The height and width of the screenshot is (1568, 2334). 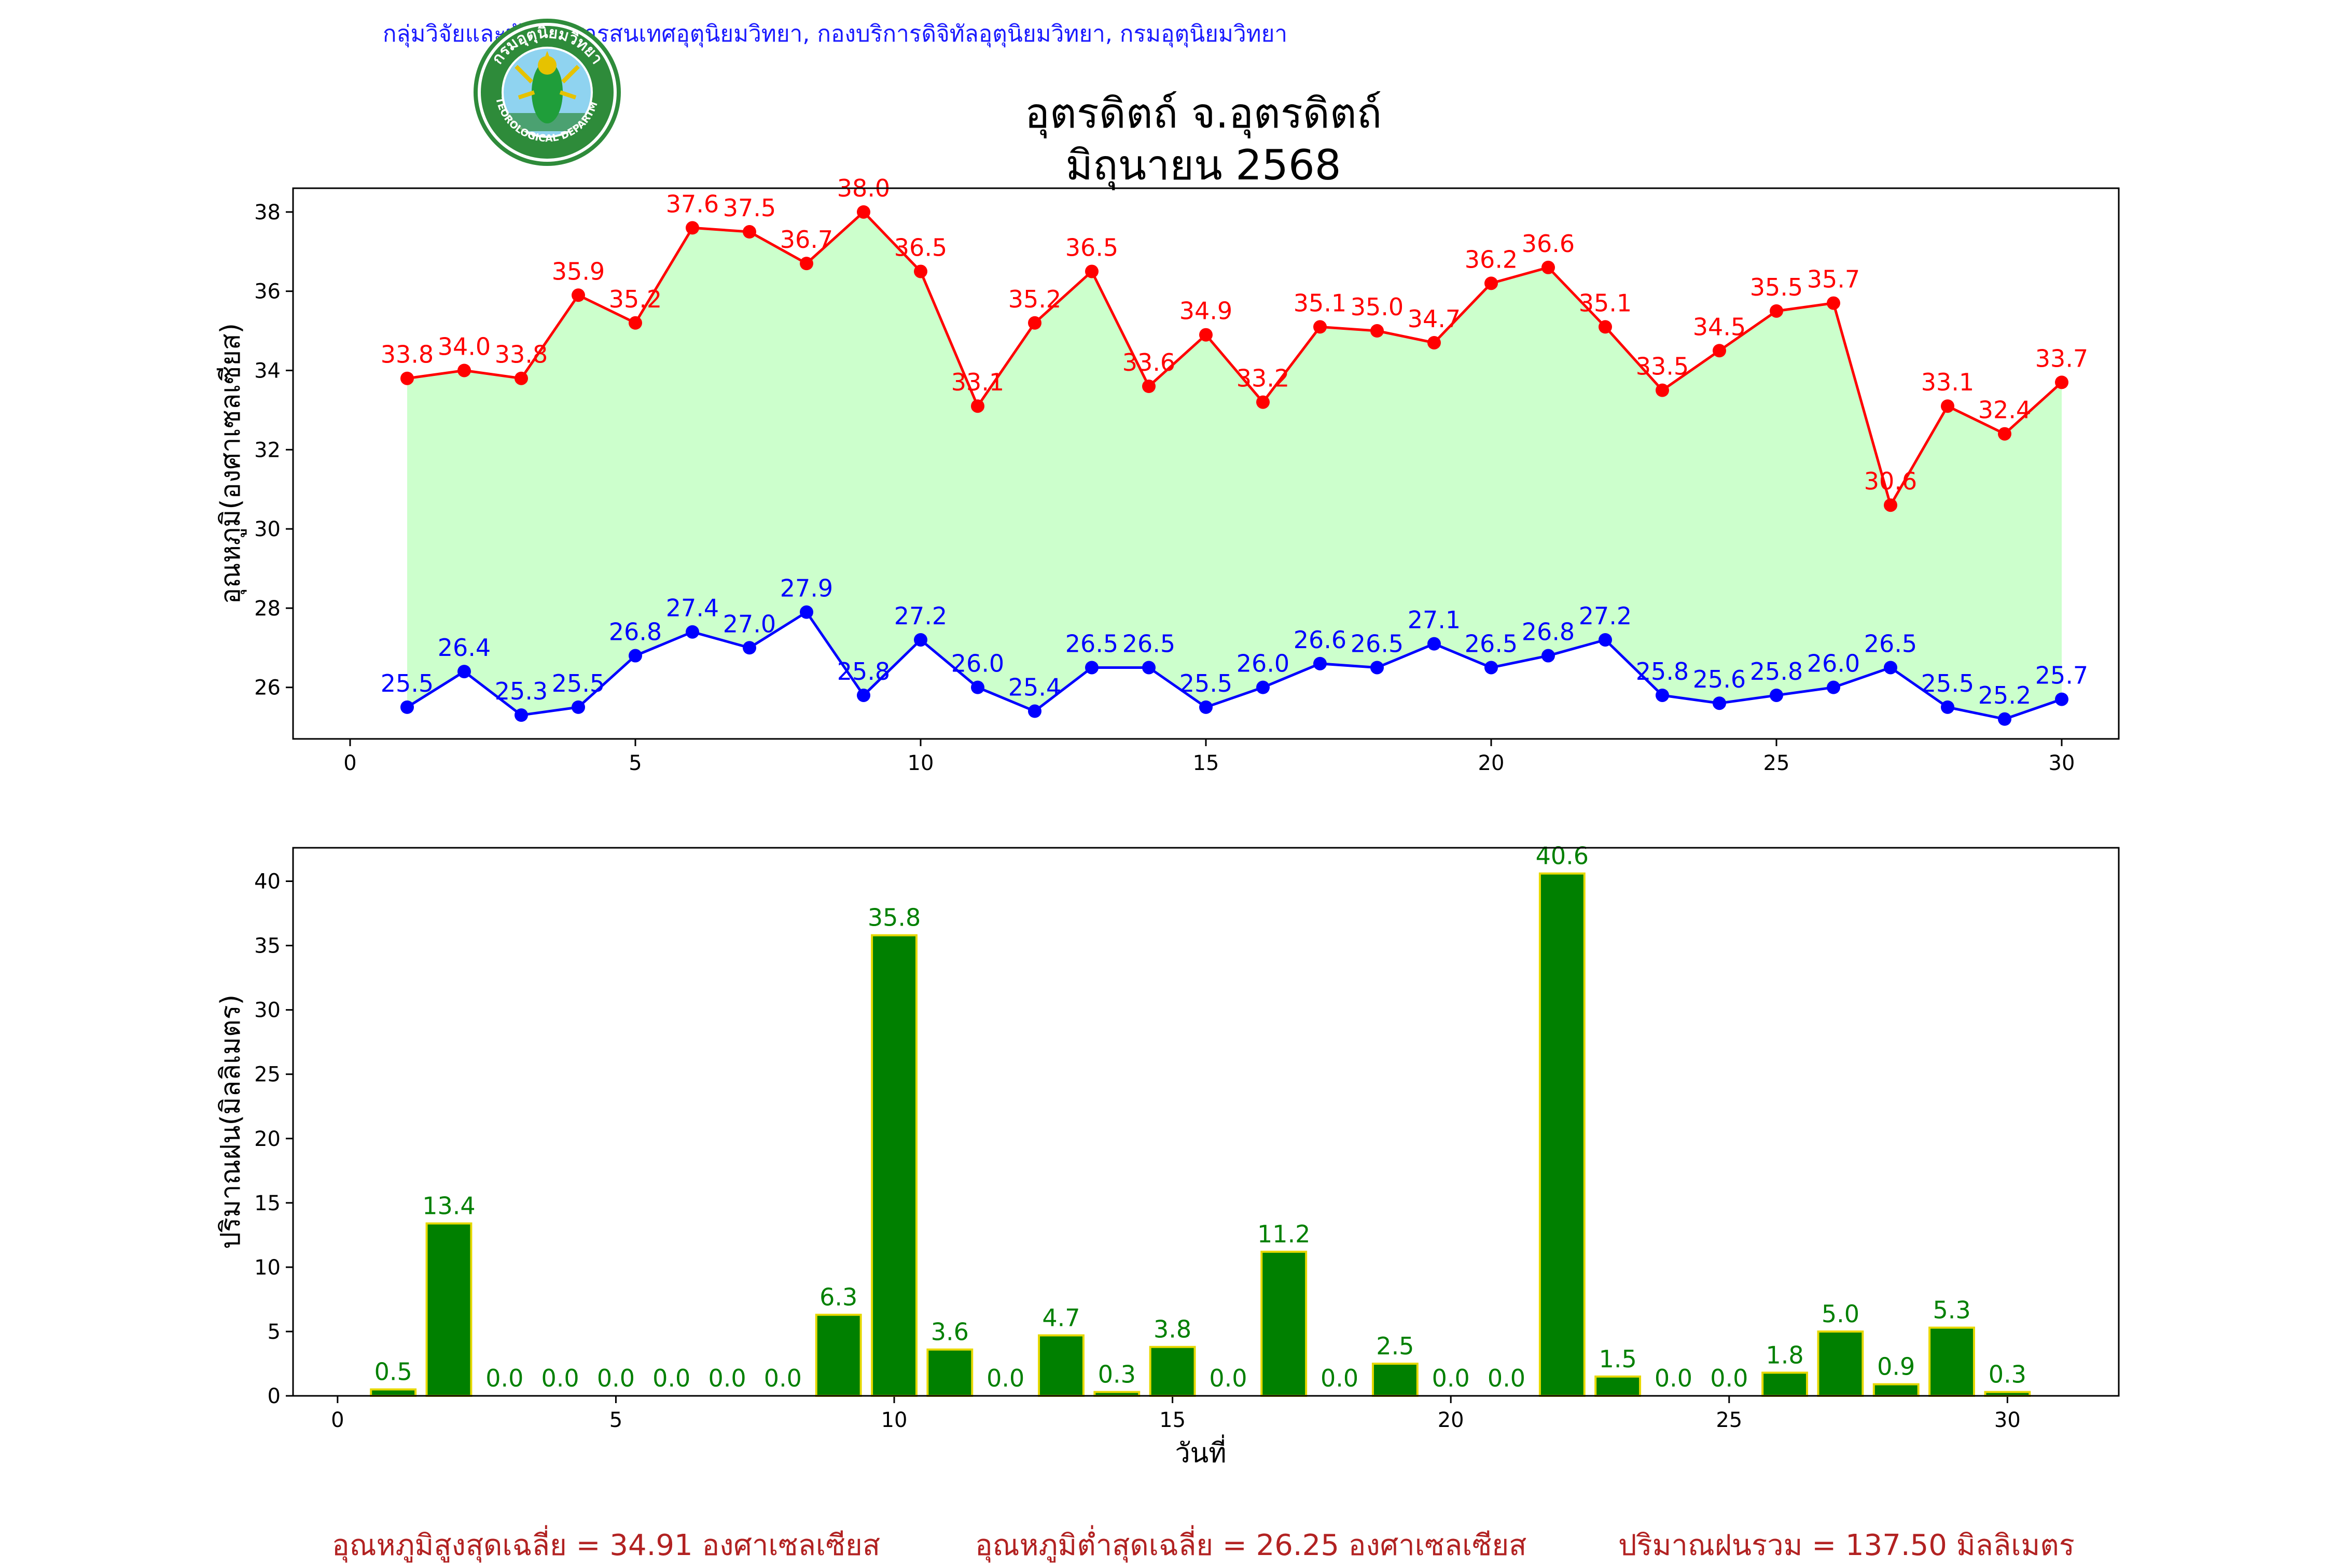 I want to click on rain-x-tick-label: 30, so click(x=2007, y=1420).